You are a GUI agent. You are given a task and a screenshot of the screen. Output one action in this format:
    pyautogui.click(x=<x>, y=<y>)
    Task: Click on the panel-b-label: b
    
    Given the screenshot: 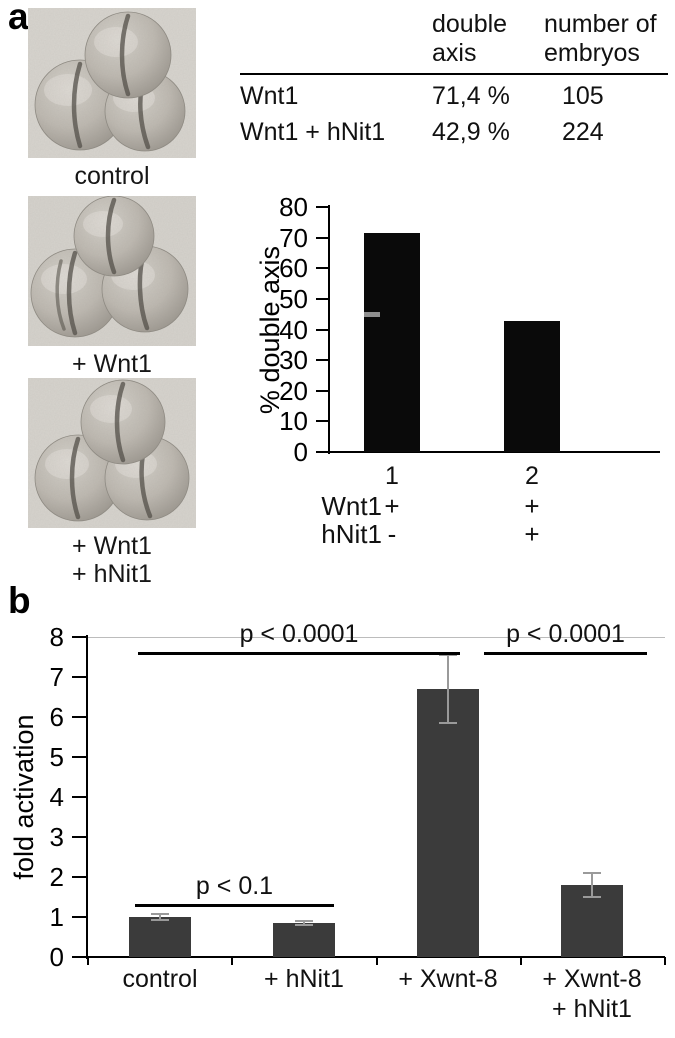 What is the action you would take?
    pyautogui.click(x=19, y=600)
    